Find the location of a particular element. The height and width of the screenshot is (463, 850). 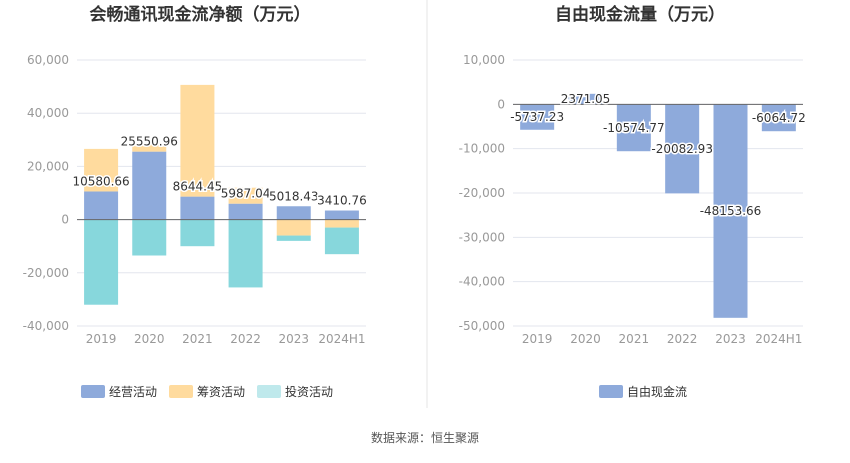

left-data-label: 3410.76 is located at coordinates (342, 201).